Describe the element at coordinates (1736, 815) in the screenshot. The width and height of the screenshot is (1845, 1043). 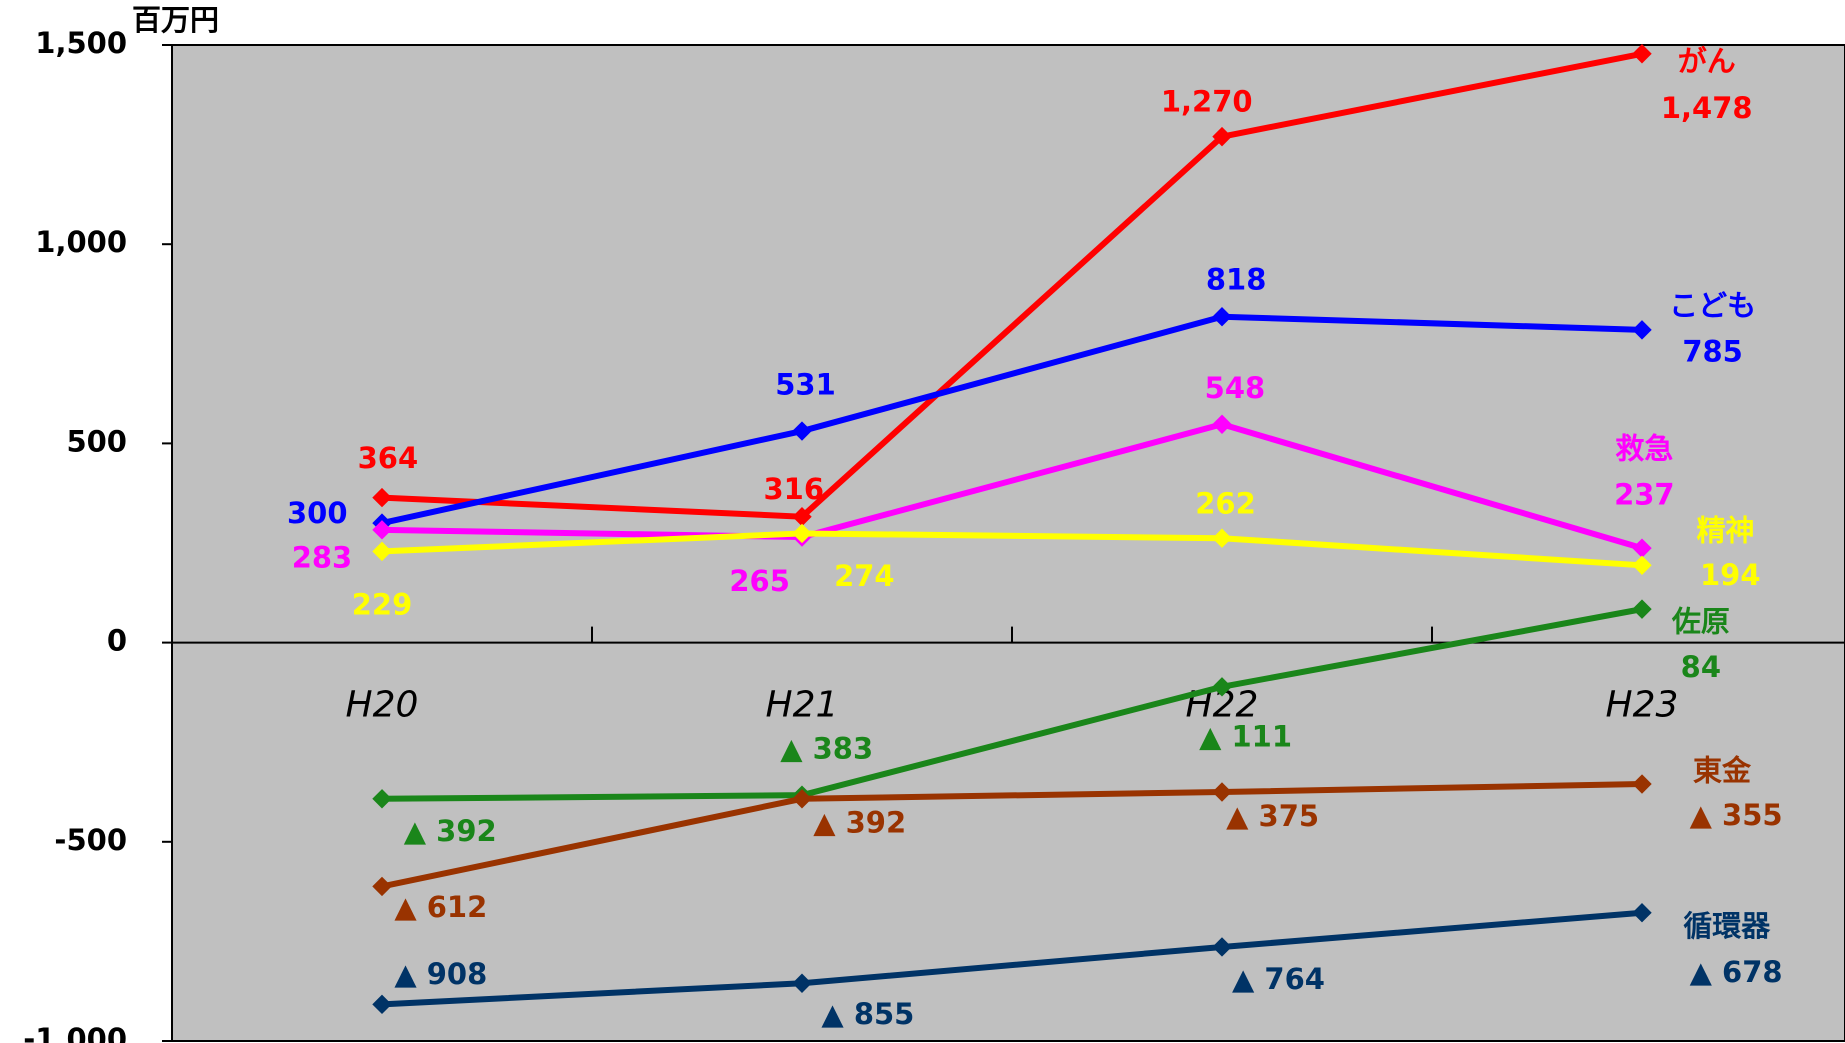
I see `data-label: ▲ 355` at that location.